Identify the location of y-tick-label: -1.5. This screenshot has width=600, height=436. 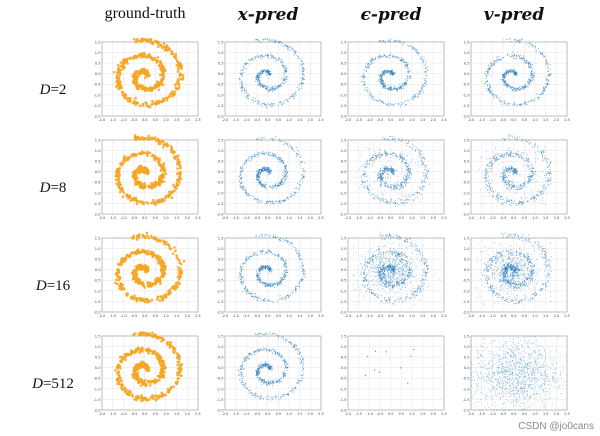
(465, 106).